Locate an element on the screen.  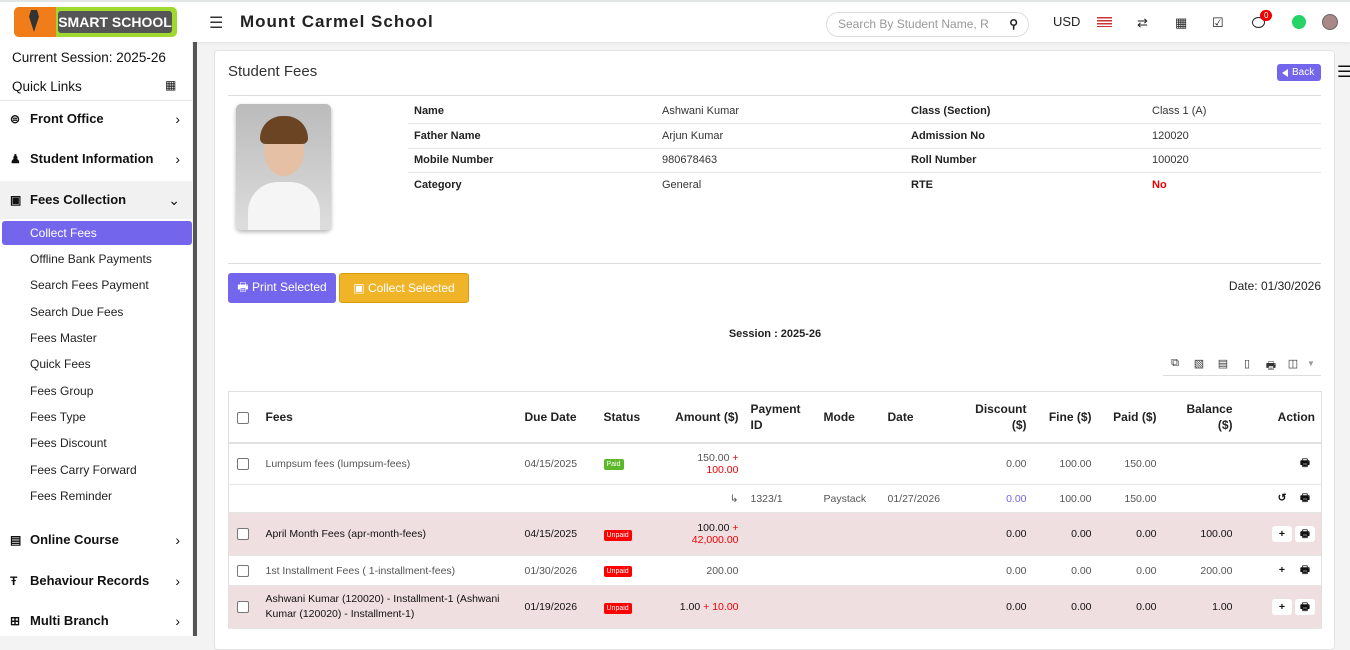
export-toolbar: ⧉ ▧ ▤ ▯ 🖶 ◫ ▼ is located at coordinates (1242, 366).